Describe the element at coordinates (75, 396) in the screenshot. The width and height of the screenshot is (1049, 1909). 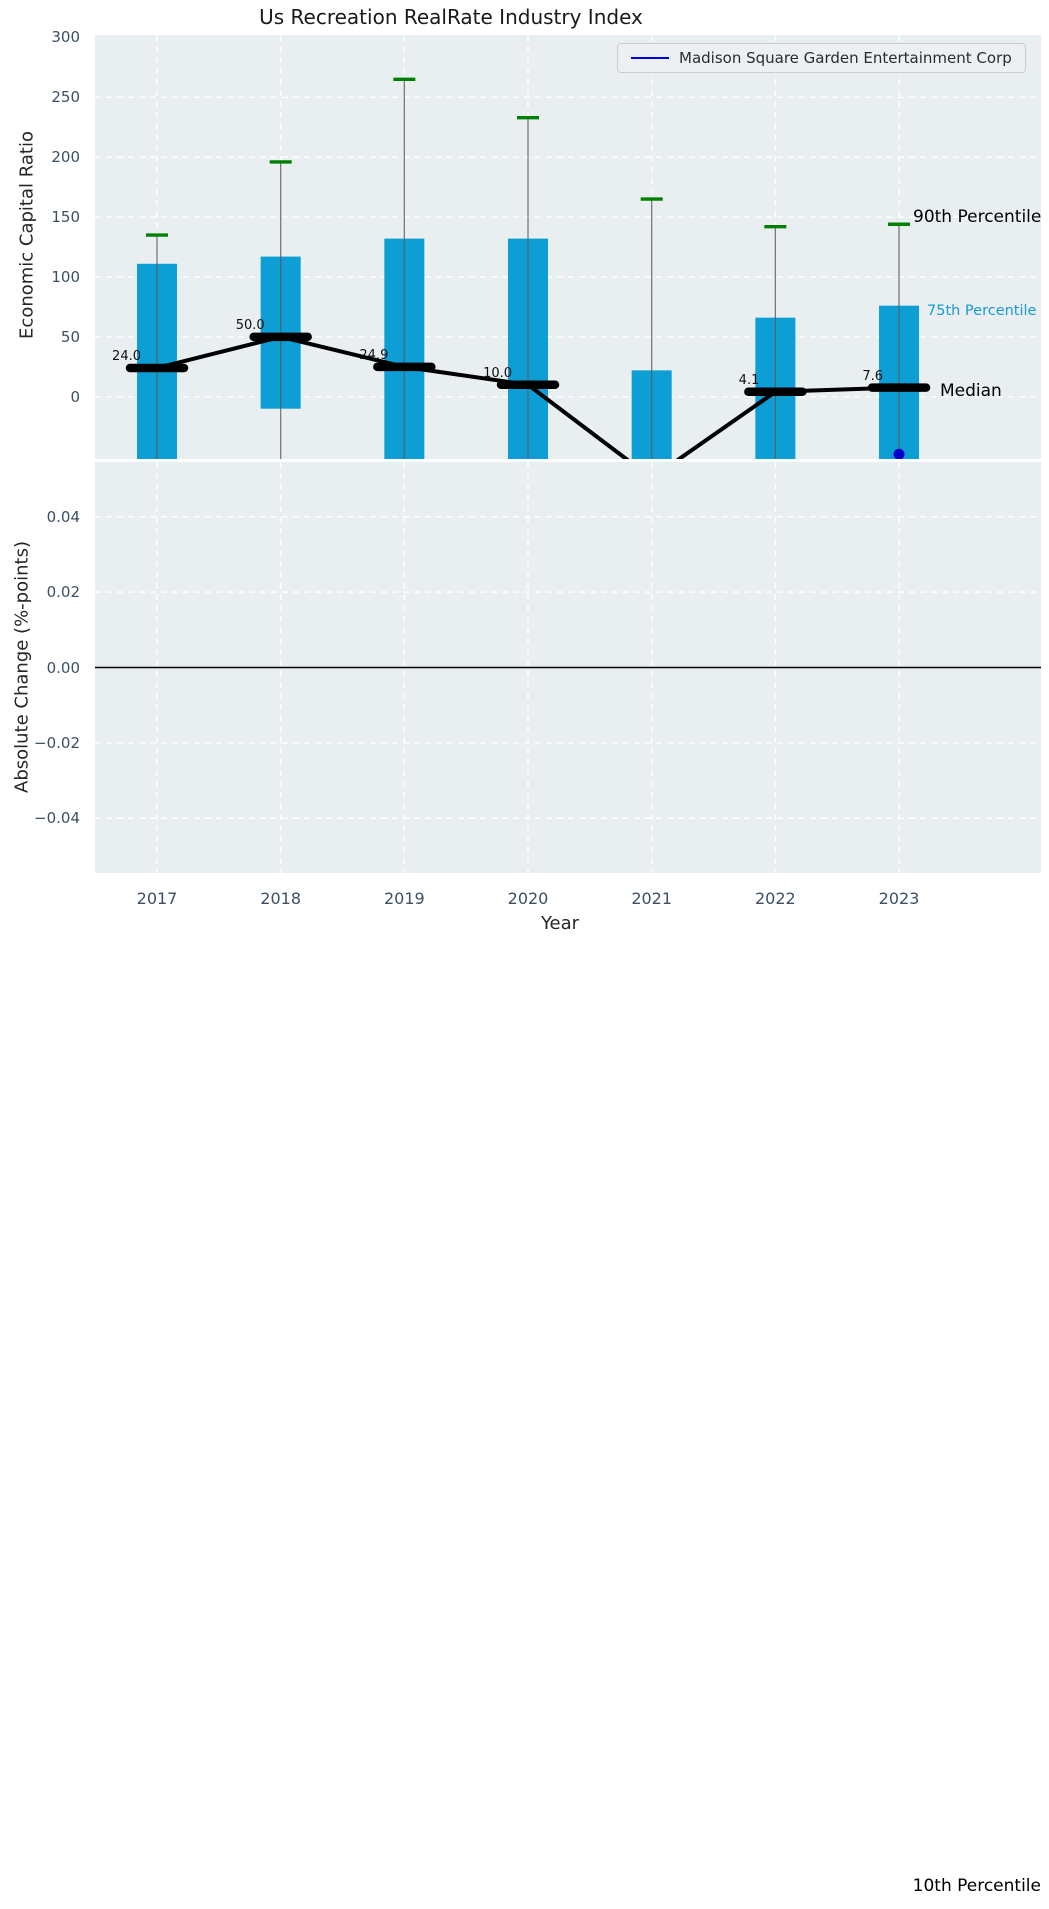
I see `top-y-tick-label: 0` at that location.